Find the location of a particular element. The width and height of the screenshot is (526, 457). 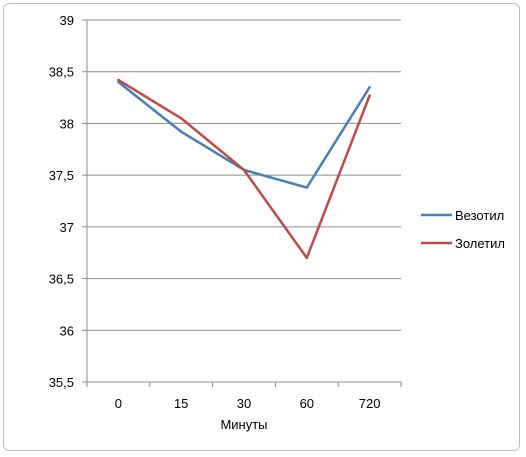

x-axis-title: Минуты is located at coordinates (243, 424).